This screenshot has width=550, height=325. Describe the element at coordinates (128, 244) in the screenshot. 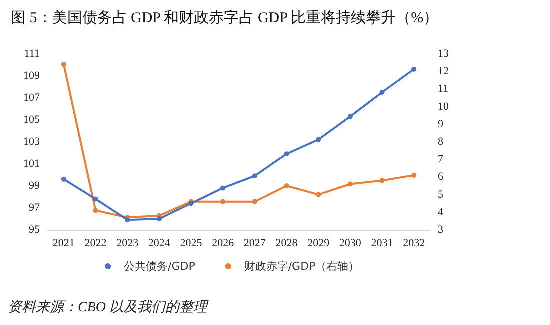

I see `x-tick-label: 2023` at that location.